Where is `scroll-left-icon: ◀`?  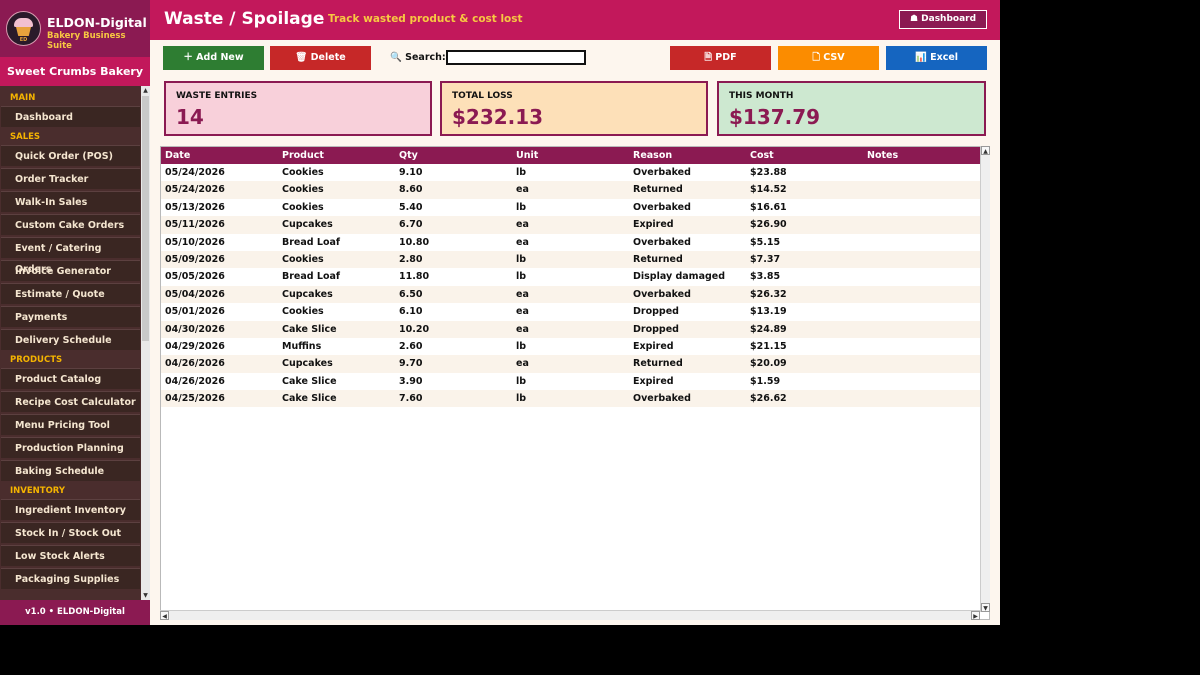
scroll-left-icon: ◀ is located at coordinates (164, 615).